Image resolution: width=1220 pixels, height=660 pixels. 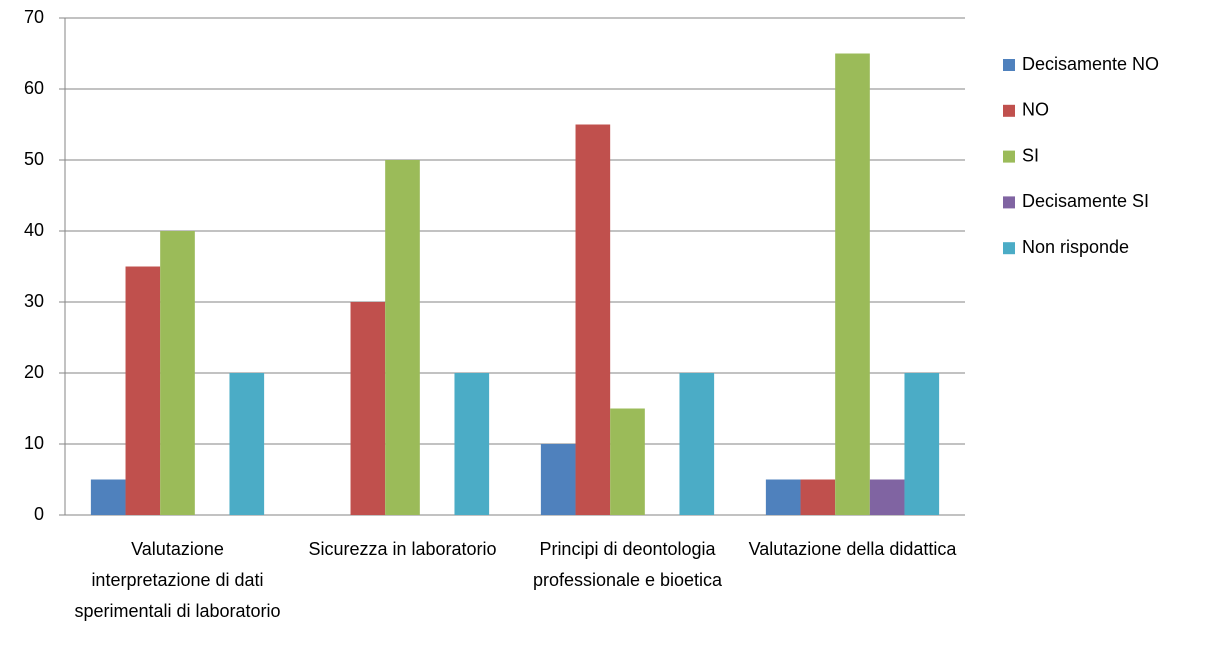 What do you see at coordinates (39, 514) in the screenshot?
I see `y-tick-label: 0` at bounding box center [39, 514].